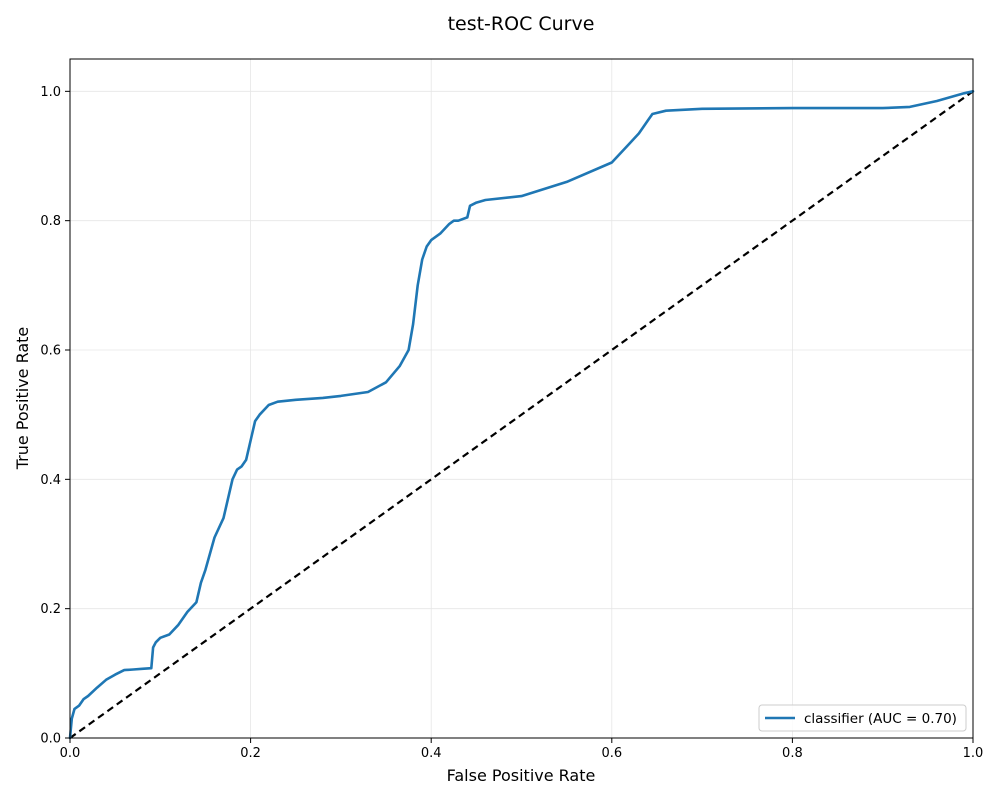 The image size is (1000, 804). I want to click on x-tick-label: 0.8, so click(792, 753).